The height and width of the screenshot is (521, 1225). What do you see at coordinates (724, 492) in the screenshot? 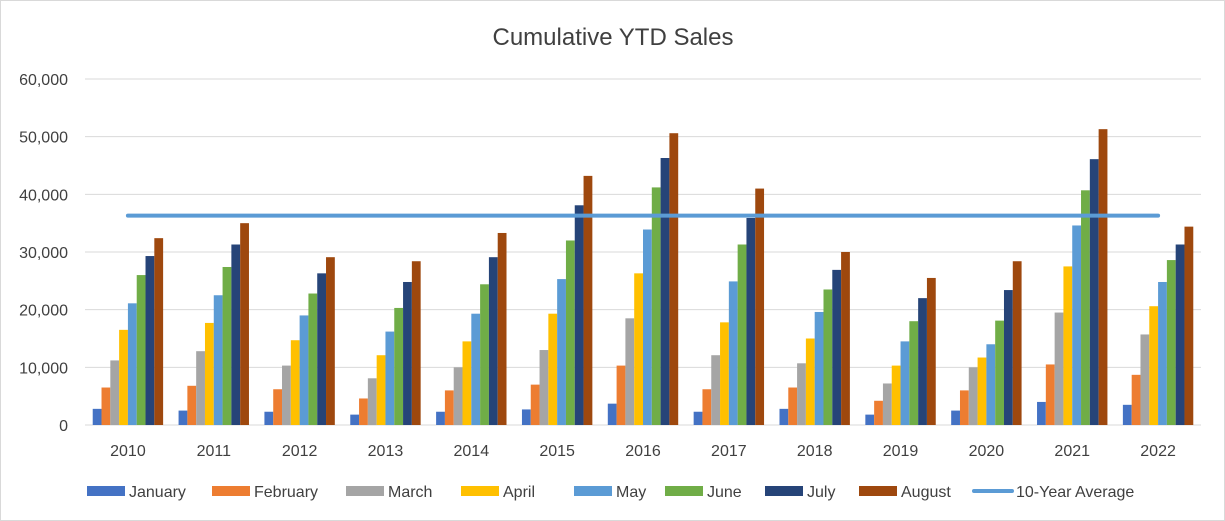
I see `legend-label: June` at bounding box center [724, 492].